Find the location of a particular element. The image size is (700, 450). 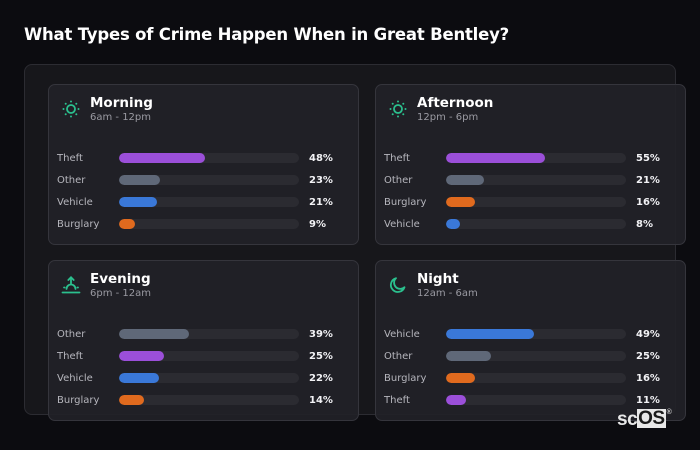

bar-row: Vehicle 8% is located at coordinates (531, 224).